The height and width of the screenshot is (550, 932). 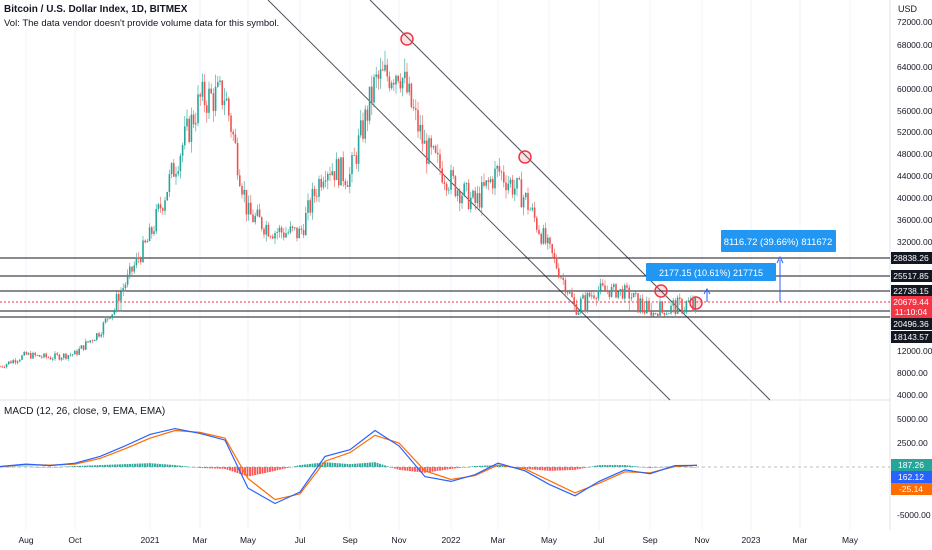 I want to click on measure-label: 8116.72 (39.66%) 811672, so click(x=778, y=242).